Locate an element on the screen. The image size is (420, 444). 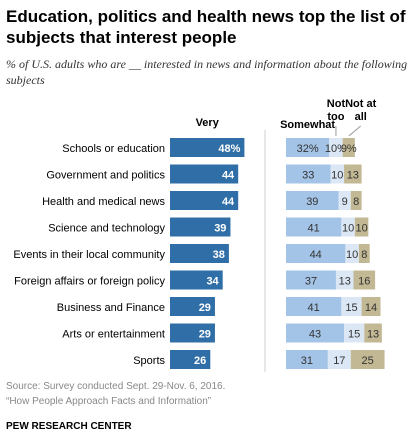
value-label-somewhat: 44 is located at coordinates (316, 255).